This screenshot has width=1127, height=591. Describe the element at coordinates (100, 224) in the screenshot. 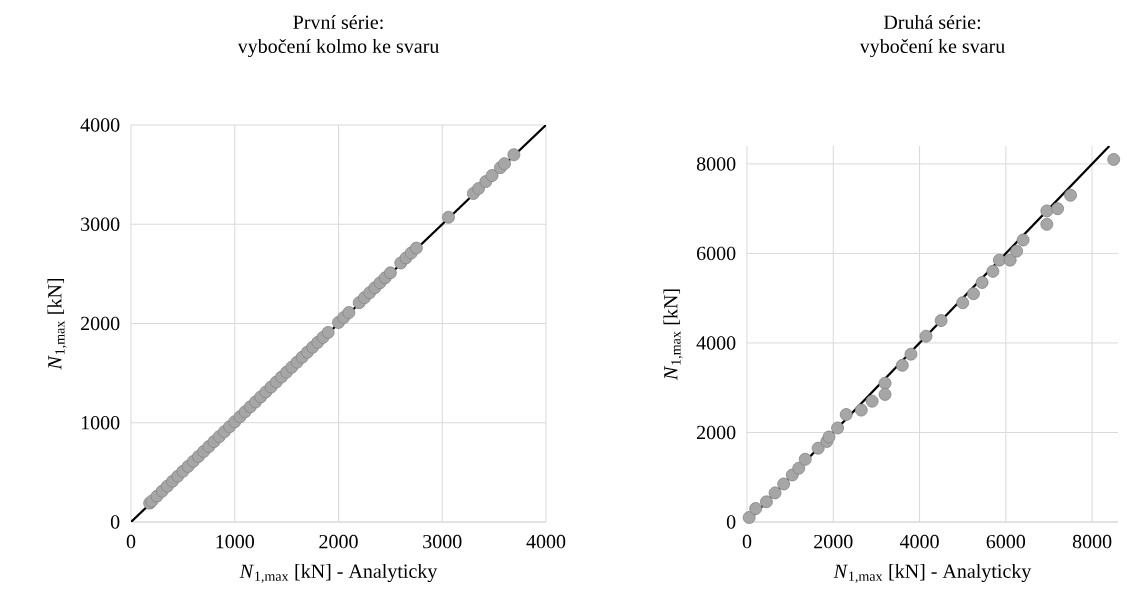

I see `y-tick-label: 3000` at that location.